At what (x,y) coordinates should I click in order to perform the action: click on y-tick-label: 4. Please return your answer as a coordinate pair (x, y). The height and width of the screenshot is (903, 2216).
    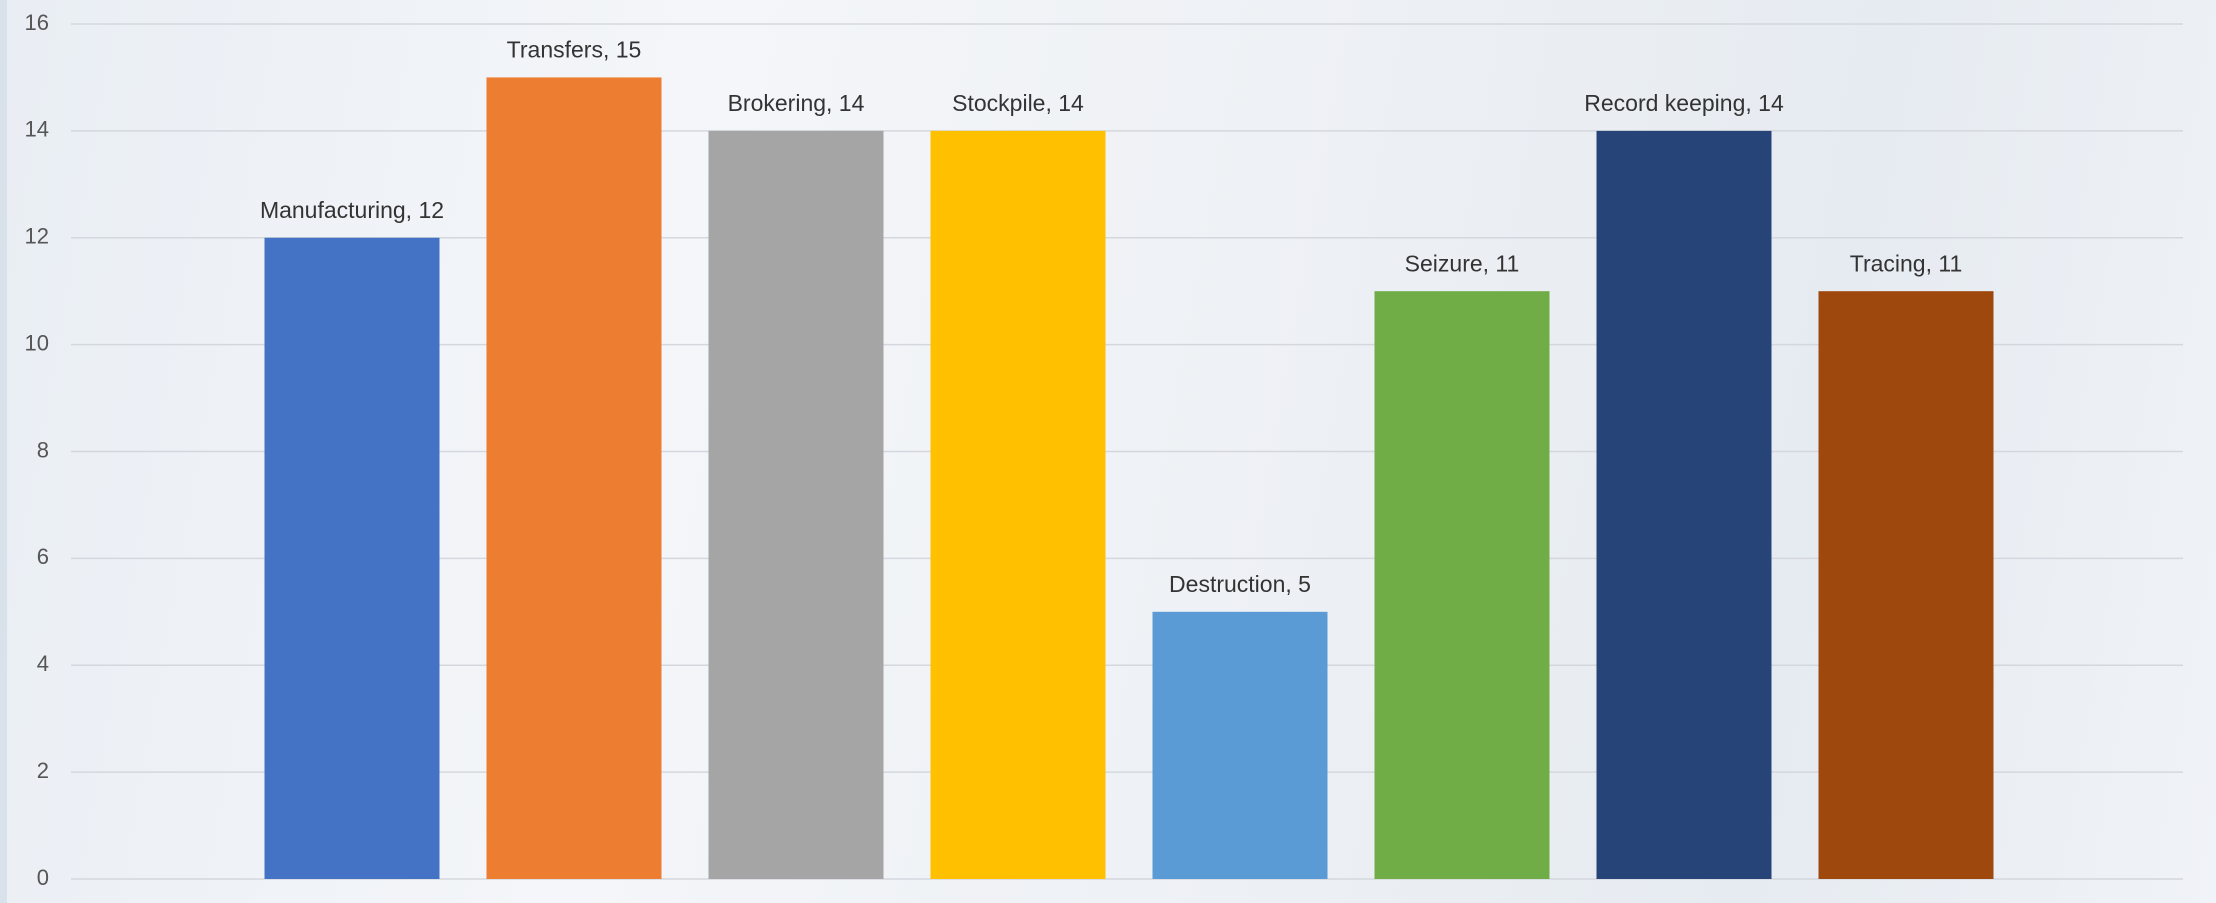
    Looking at the image, I should click on (43, 663).